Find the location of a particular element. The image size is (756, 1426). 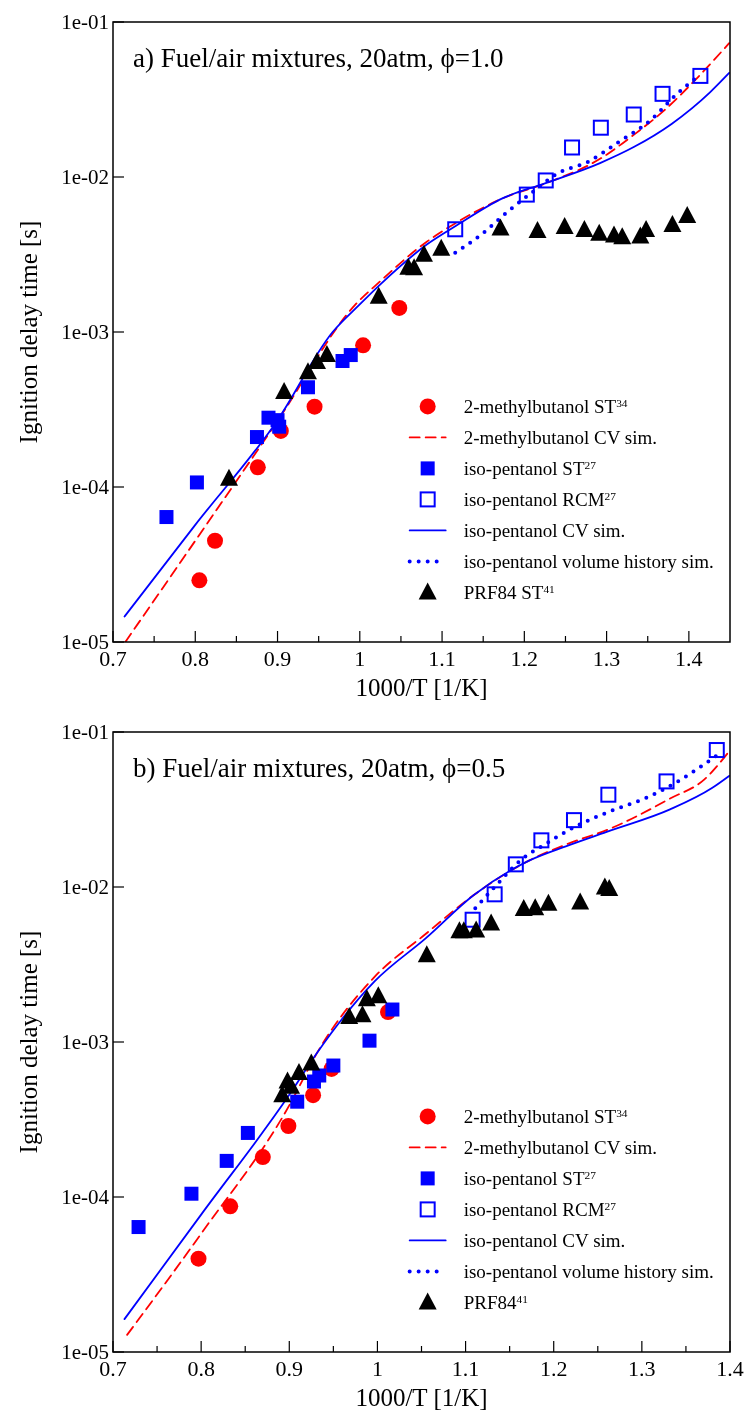

text: b) Fuel/air mixtures, 20atm, ϕ=0.5 is located at coordinates (319, 768).